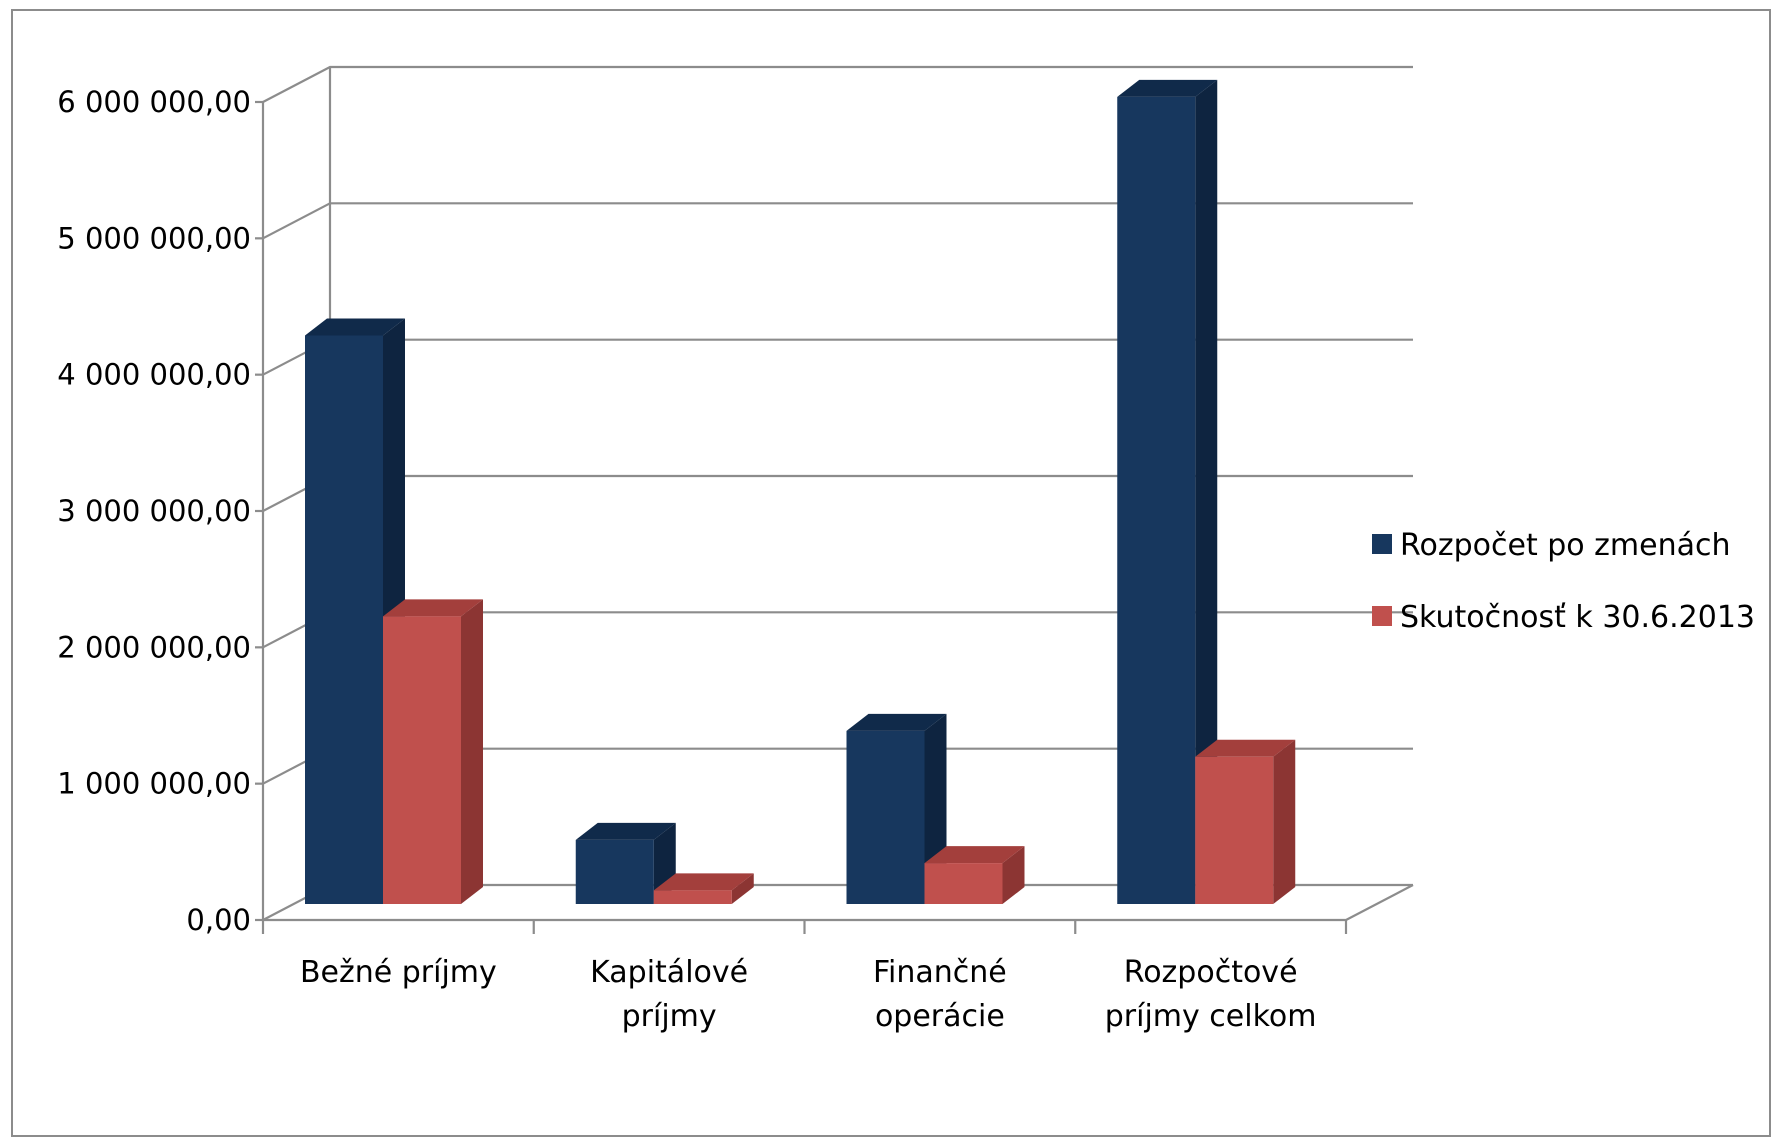 This screenshot has height=1146, width=1780. What do you see at coordinates (1211, 994) in the screenshot?
I see `x-category-label-3: Rozpočtové príjmy celkom` at bounding box center [1211, 994].